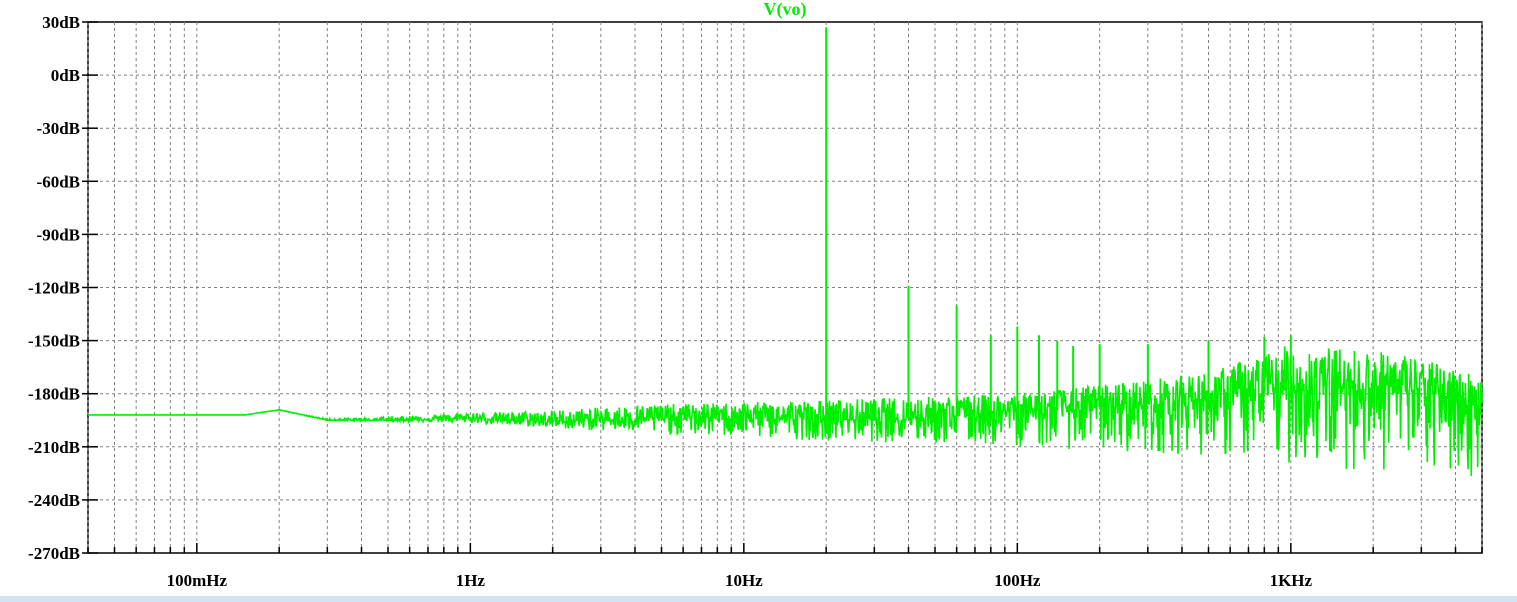 This screenshot has width=1517, height=602. What do you see at coordinates (58, 234) in the screenshot?
I see `y-tick-label: -90dB` at bounding box center [58, 234].